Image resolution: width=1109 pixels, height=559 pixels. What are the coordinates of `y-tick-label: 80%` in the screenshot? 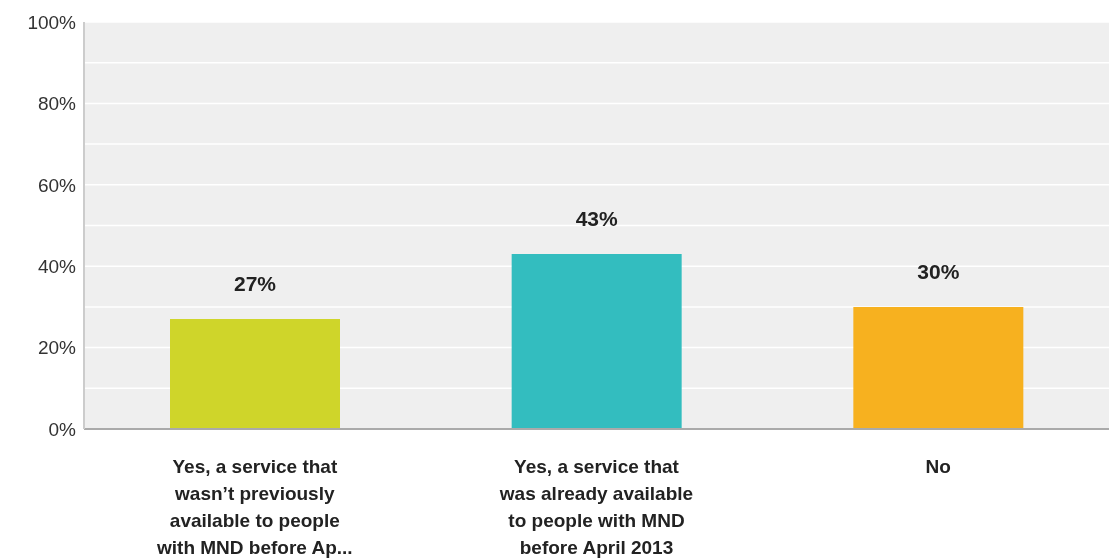 It's located at (57, 104).